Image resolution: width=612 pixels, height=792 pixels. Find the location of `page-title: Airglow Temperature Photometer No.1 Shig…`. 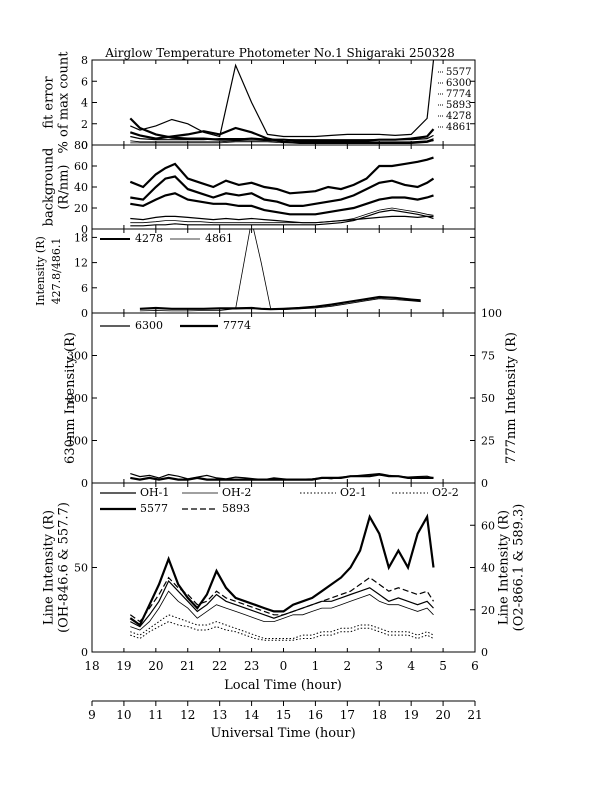

page-title: Airglow Temperature Photometer No.1 Shig… is located at coordinates (279, 53).